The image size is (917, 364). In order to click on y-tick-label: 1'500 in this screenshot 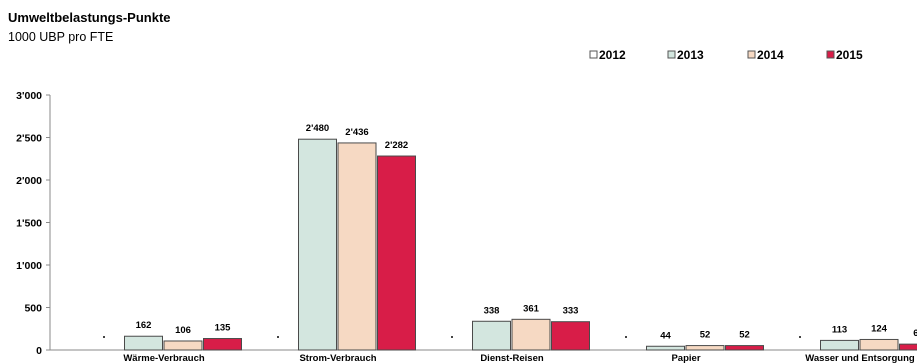, I will do `click(29, 224)`.